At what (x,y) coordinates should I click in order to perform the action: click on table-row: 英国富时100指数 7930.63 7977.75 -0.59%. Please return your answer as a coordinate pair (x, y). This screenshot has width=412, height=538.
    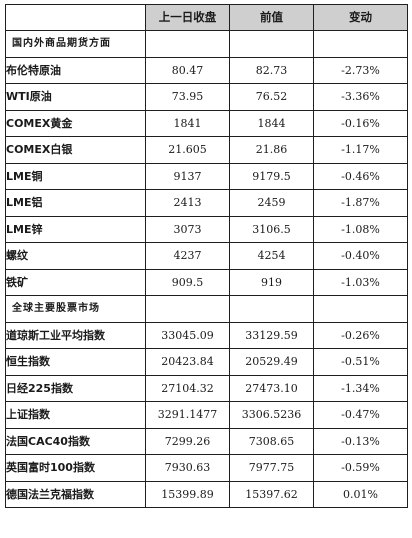
    Looking at the image, I should click on (206, 468).